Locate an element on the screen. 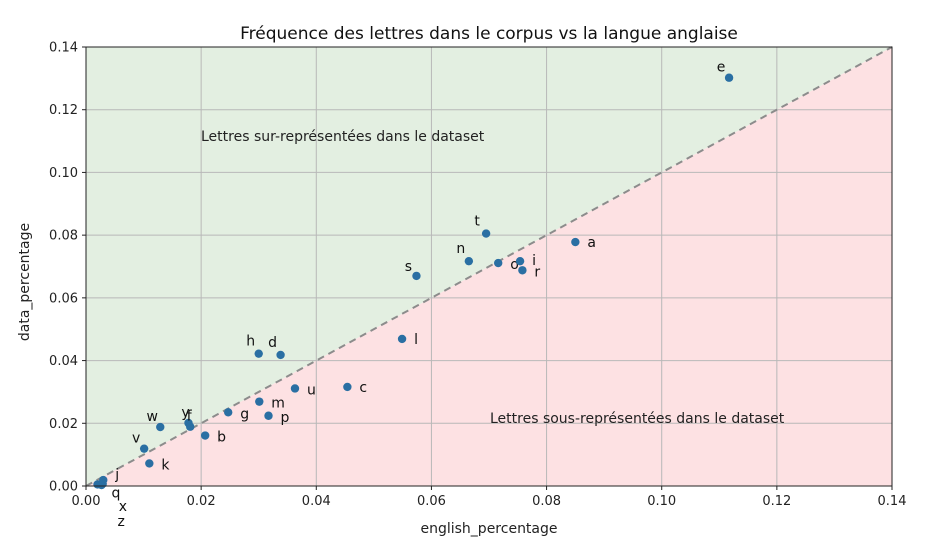 This screenshot has height=556, width=942. y-tick-label: 0.10 is located at coordinates (63, 173).